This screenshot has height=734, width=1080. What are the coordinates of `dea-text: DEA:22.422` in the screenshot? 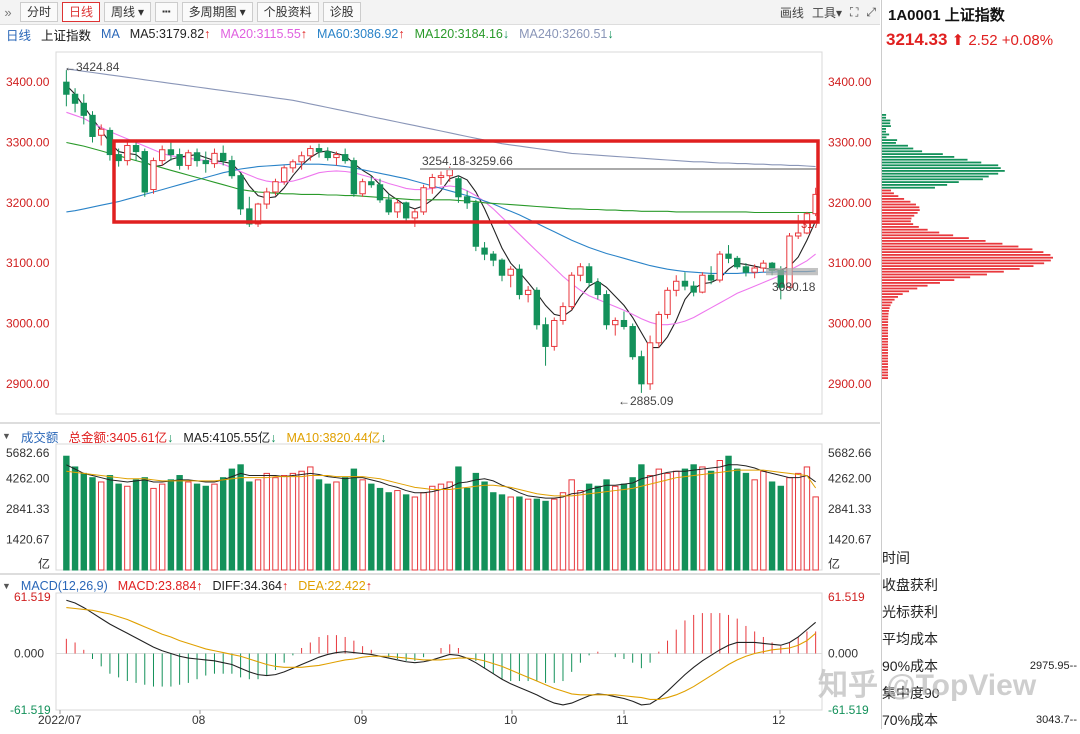 It's located at (331, 586).